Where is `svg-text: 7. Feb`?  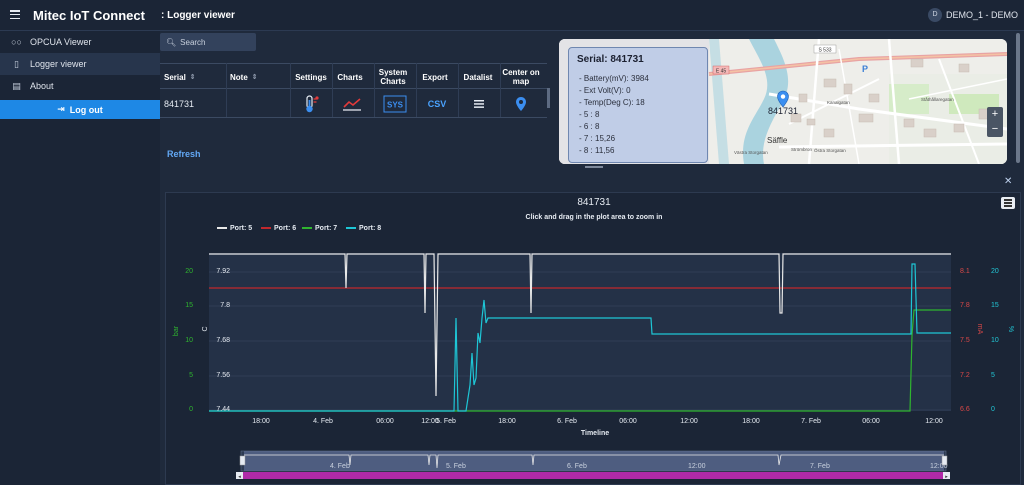
svg-text: 7. Feb is located at coordinates (820, 466).